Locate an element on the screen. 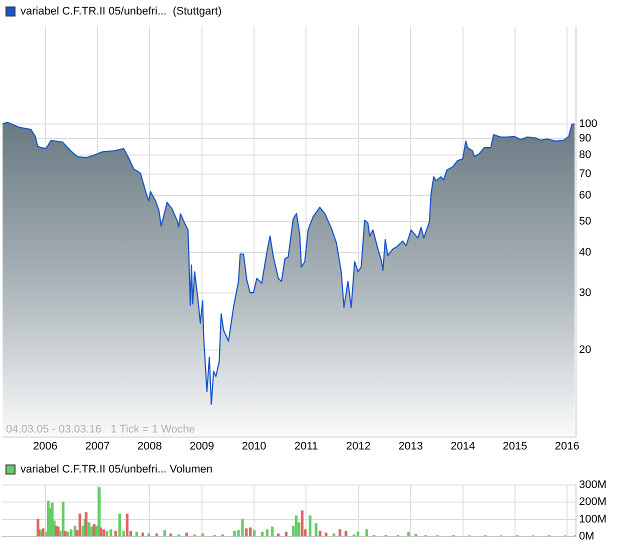  x-tick-label: 2016 is located at coordinates (567, 446).